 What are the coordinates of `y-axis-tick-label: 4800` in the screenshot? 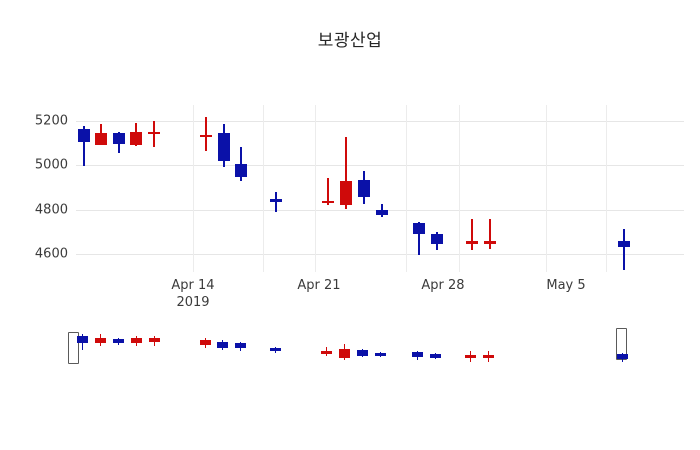 It's located at (51, 210).